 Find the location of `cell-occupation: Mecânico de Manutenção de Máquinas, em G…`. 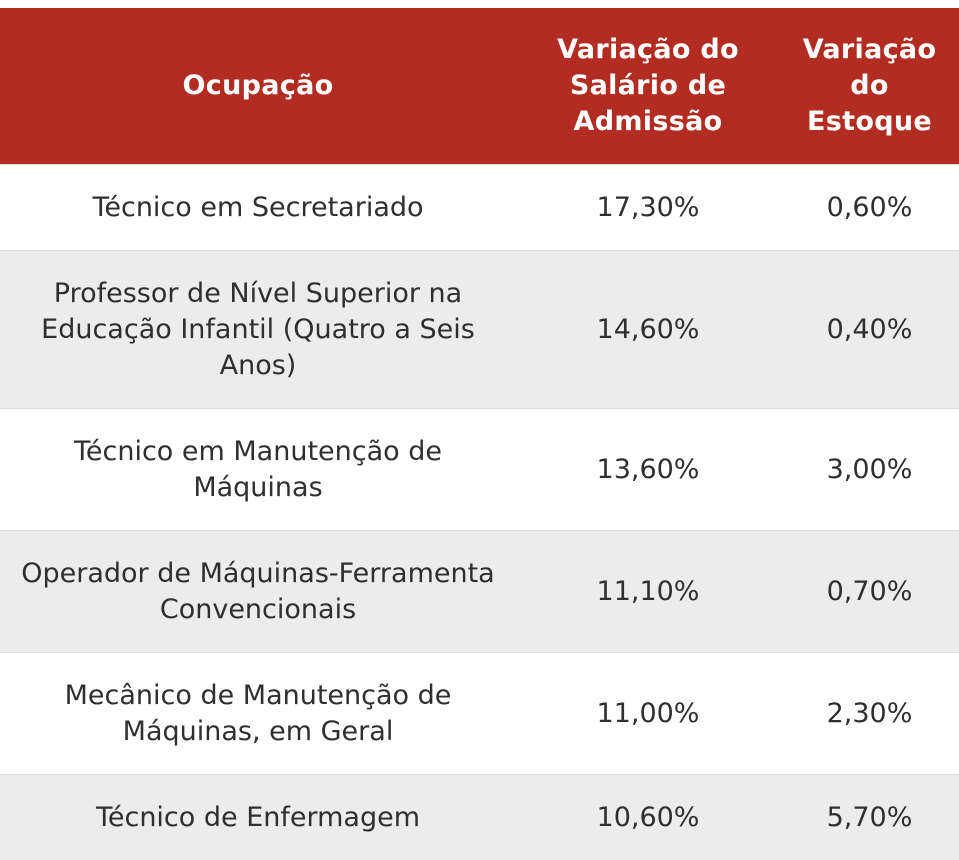

cell-occupation: Mecânico de Manutenção de Máquinas, em G… is located at coordinates (258, 714).